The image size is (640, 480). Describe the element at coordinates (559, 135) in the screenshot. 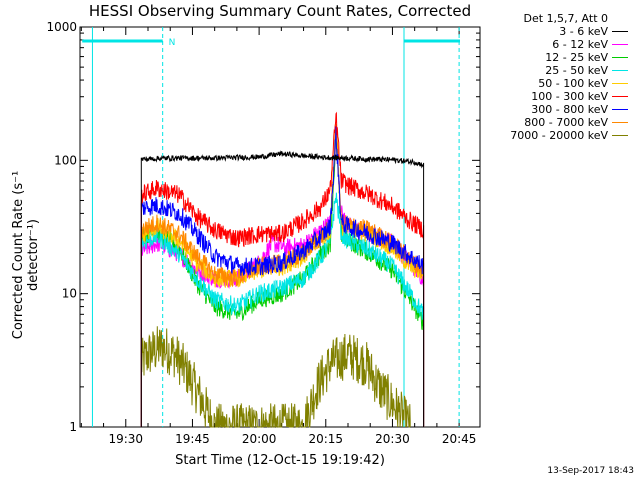

I see `legend-label: 7000 - 20000 keV` at that location.